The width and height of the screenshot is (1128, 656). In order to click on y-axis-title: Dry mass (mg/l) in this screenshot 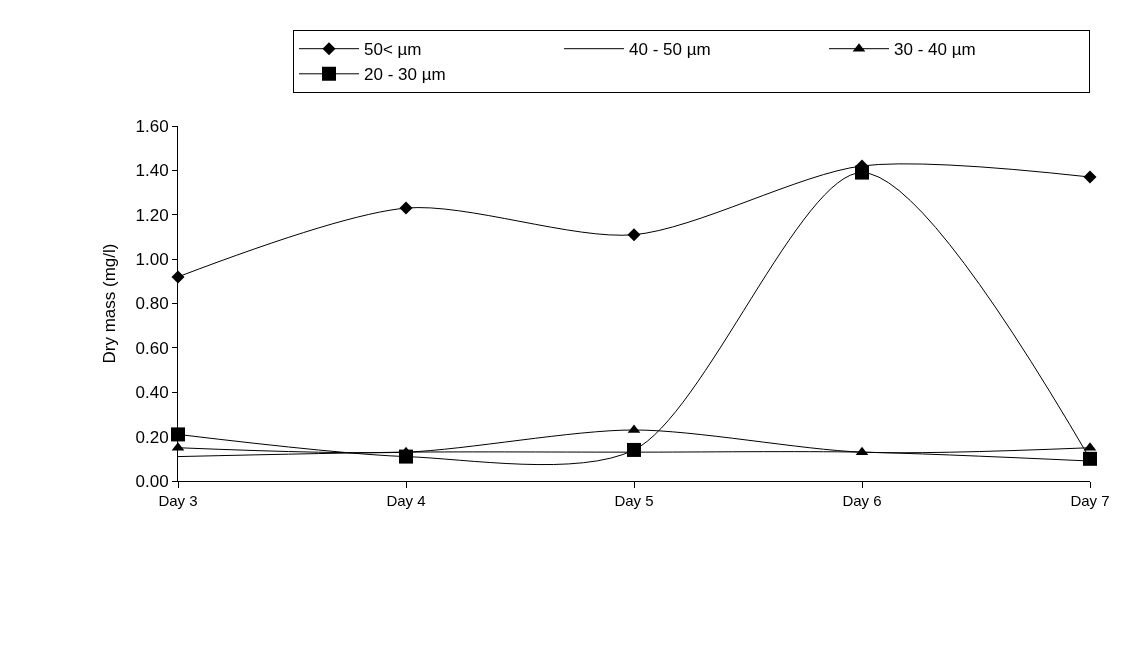, I will do `click(110, 303)`.